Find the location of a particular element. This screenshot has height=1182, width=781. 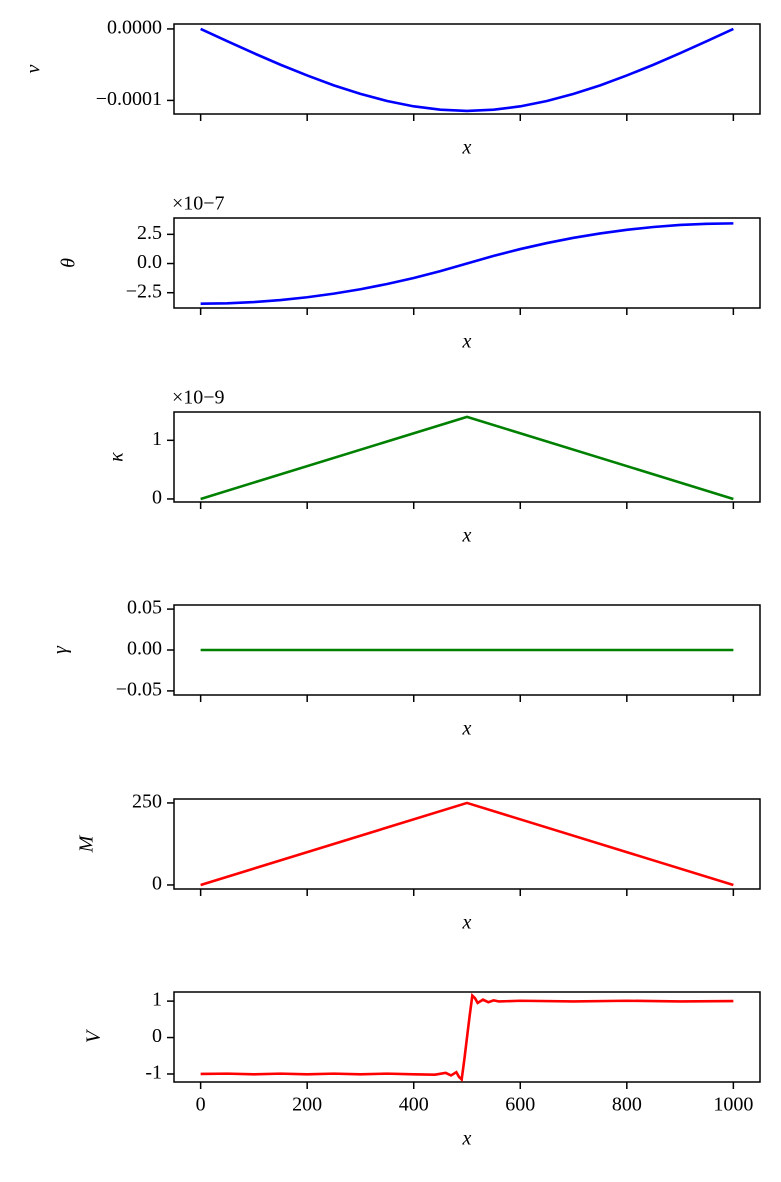

y-tick-label: 0.0 is located at coordinates (149, 262).